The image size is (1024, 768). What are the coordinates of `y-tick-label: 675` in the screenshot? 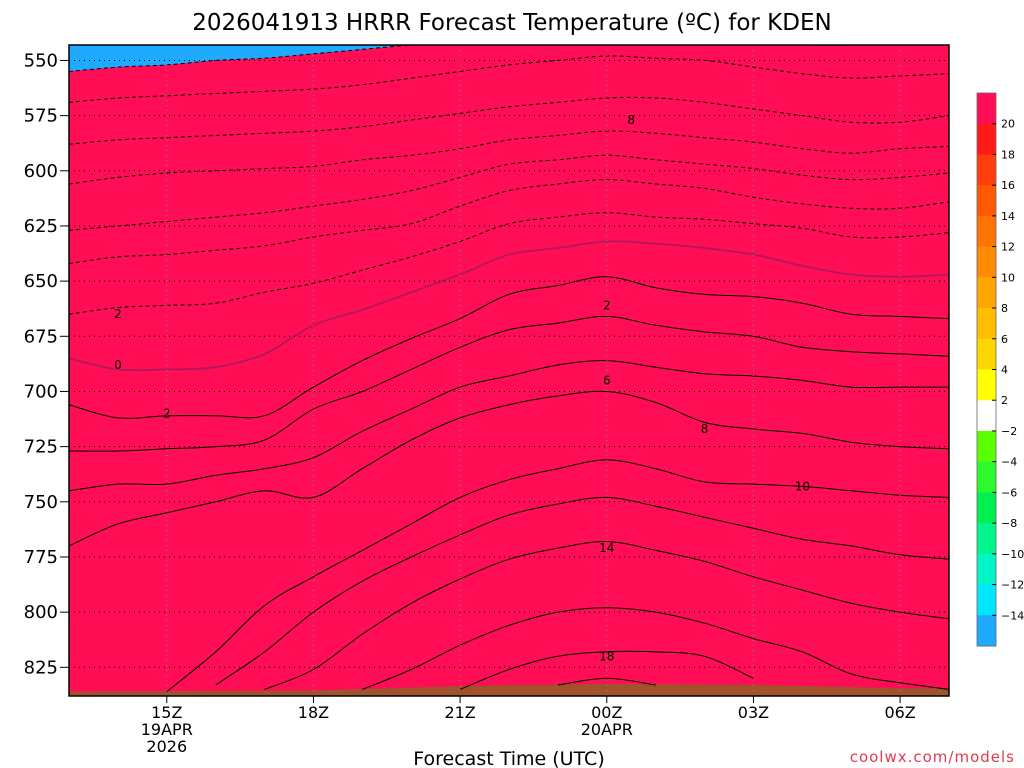 It's located at (41, 336).